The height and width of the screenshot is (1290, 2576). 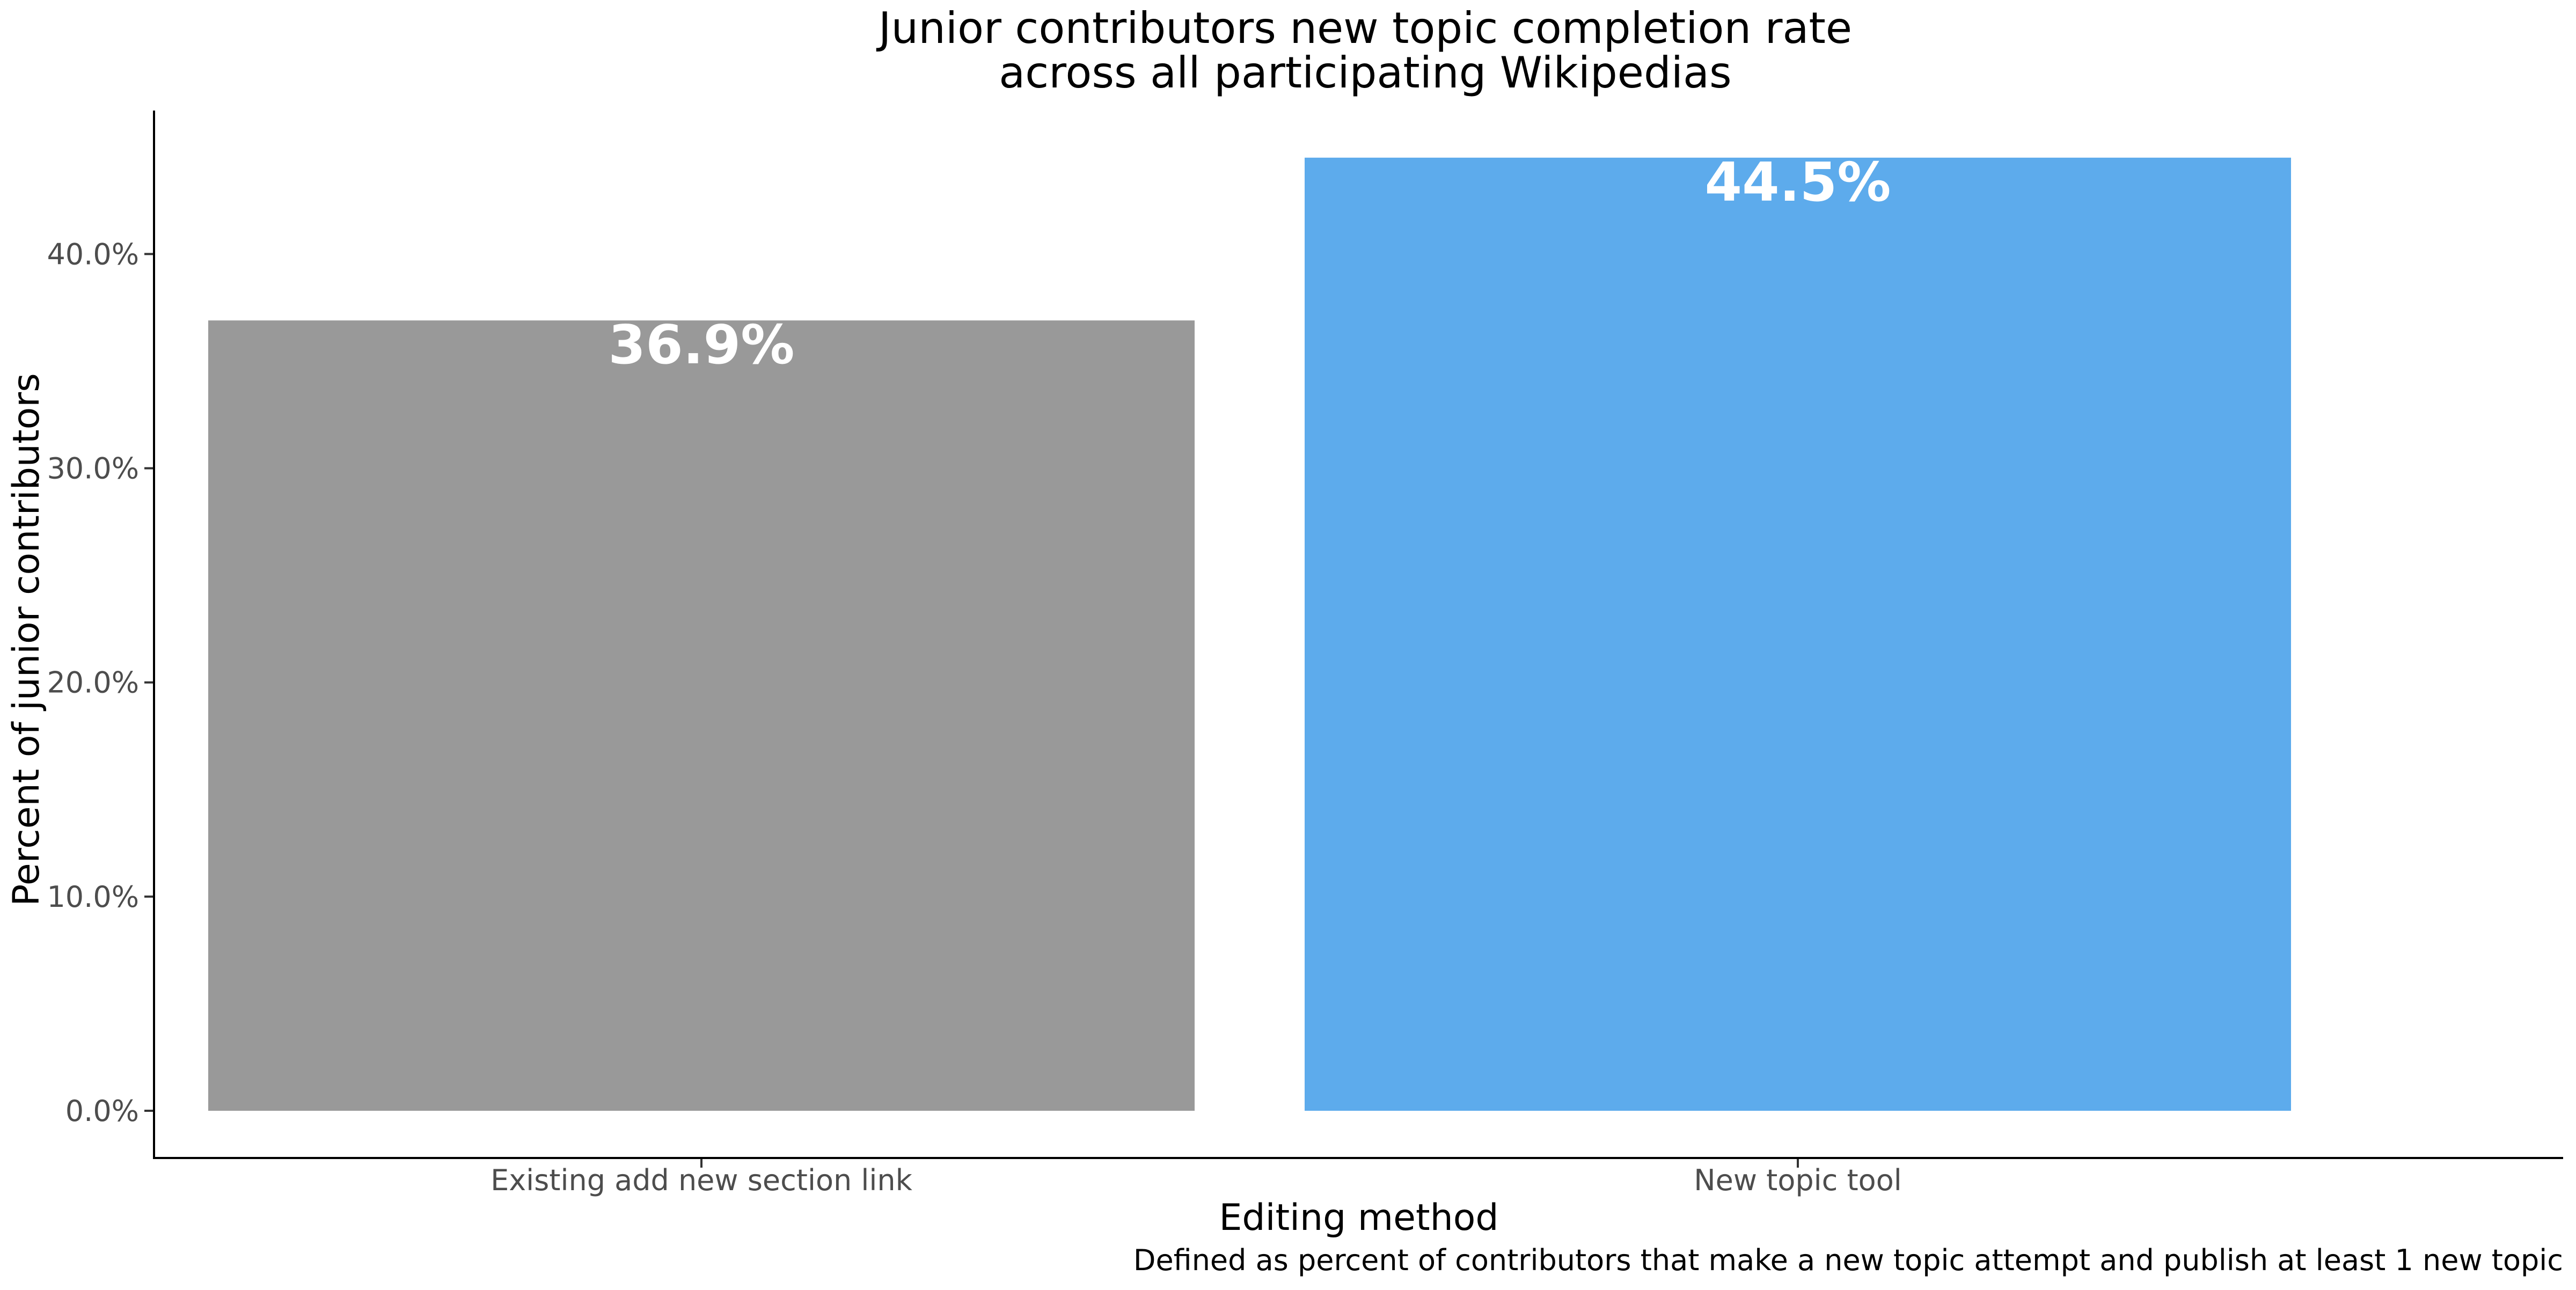 What do you see at coordinates (1798, 182) in the screenshot?
I see `bar-data-label: 44.5%` at bounding box center [1798, 182].